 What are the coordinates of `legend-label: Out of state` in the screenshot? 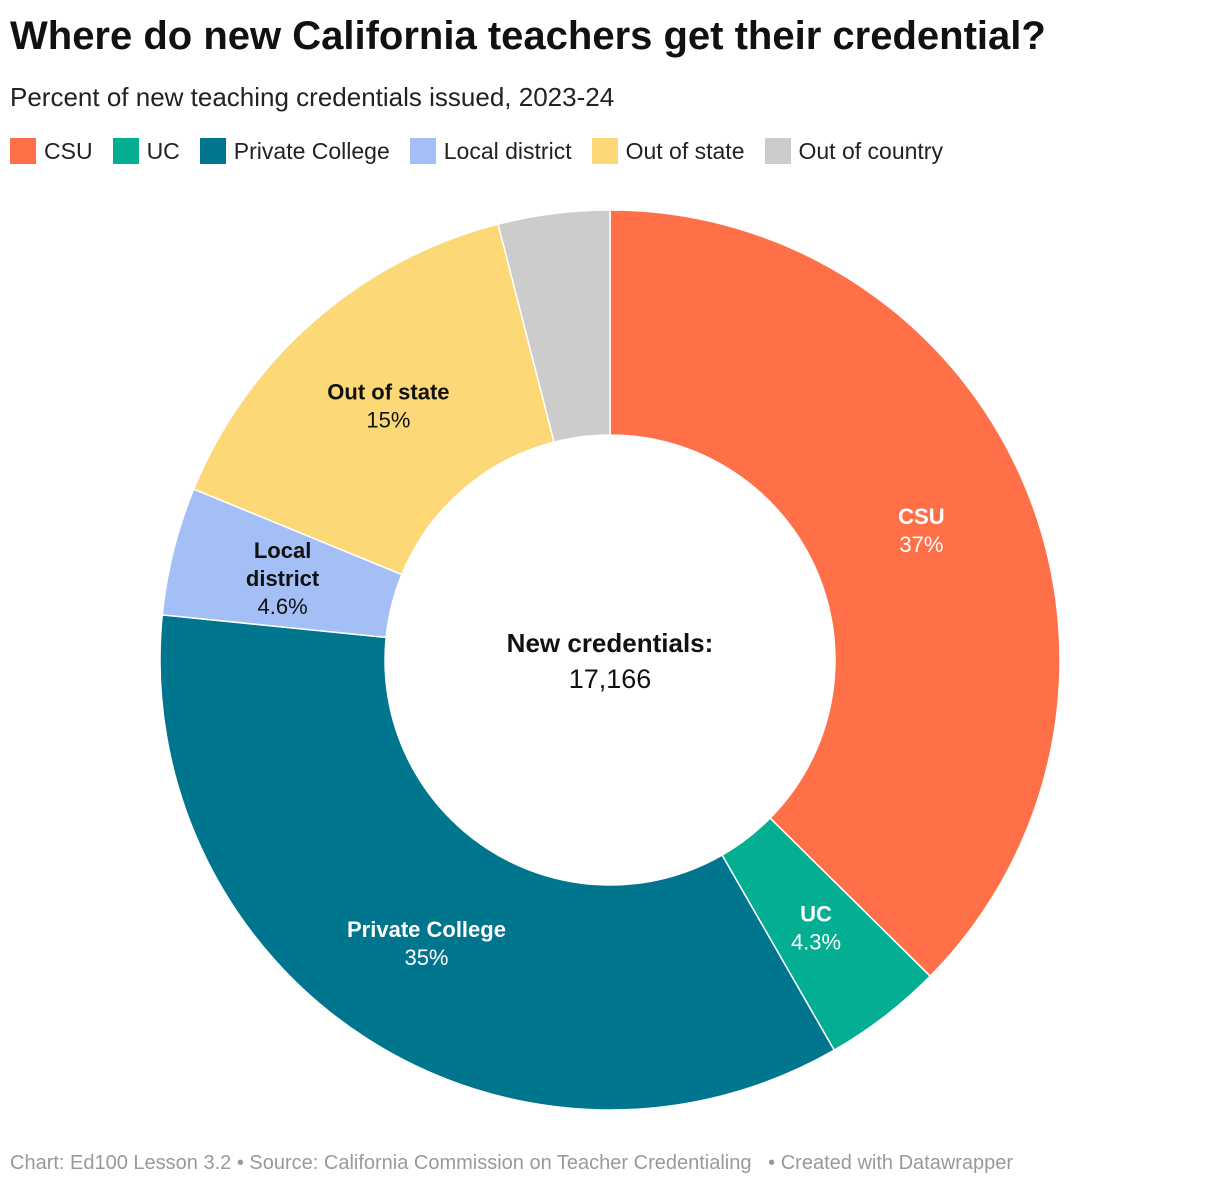 It's located at (685, 151).